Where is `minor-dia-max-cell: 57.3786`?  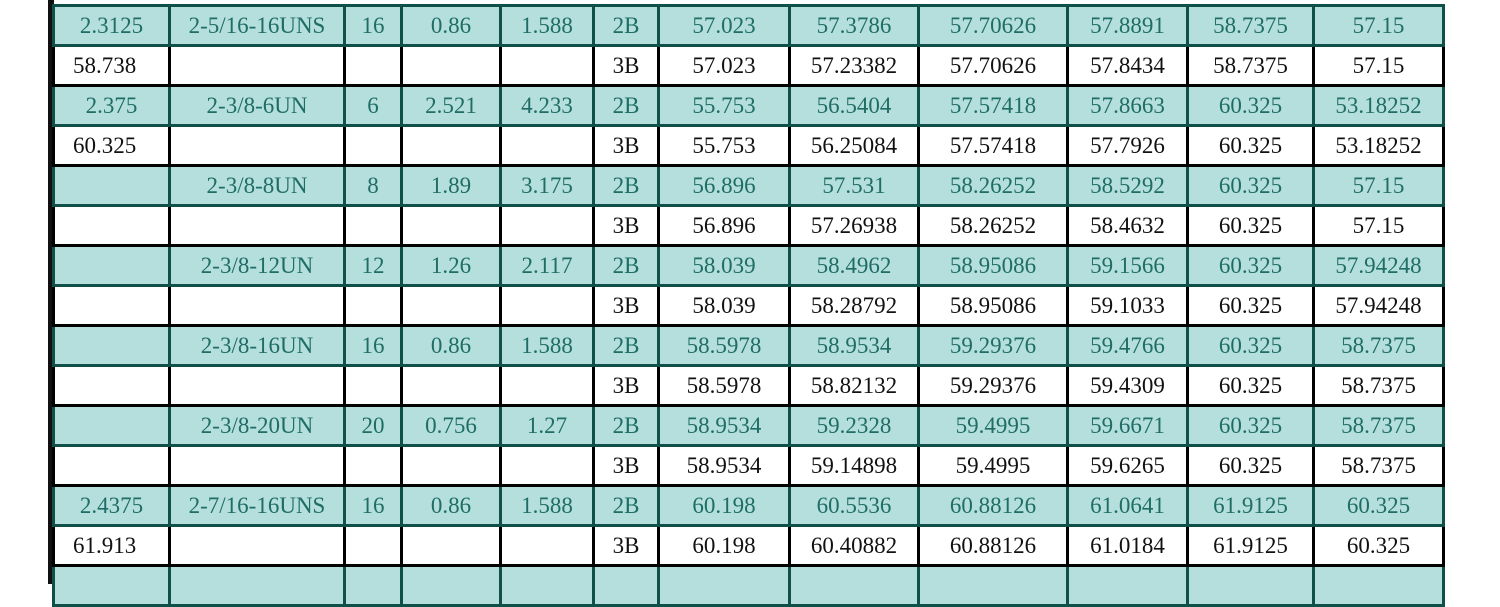
minor-dia-max-cell: 57.3786 is located at coordinates (854, 25).